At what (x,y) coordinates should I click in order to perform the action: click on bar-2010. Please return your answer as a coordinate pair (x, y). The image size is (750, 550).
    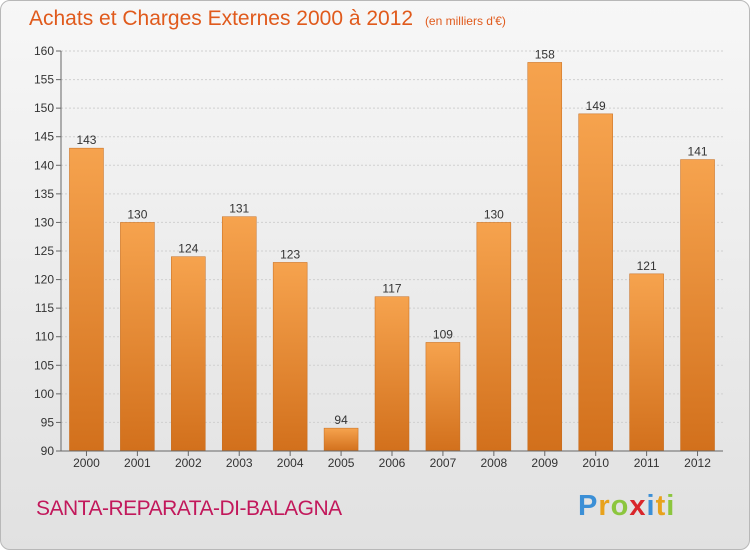
    Looking at the image, I should click on (595, 282).